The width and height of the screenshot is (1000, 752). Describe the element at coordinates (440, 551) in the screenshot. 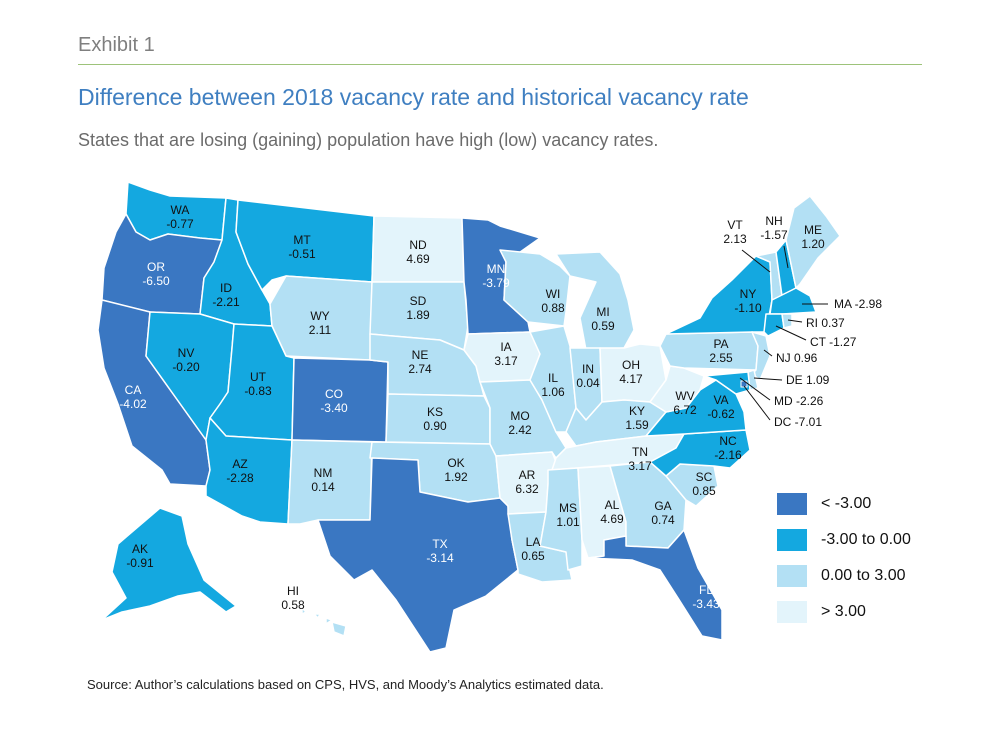

I see `state-label-tx: TX -3.14` at that location.